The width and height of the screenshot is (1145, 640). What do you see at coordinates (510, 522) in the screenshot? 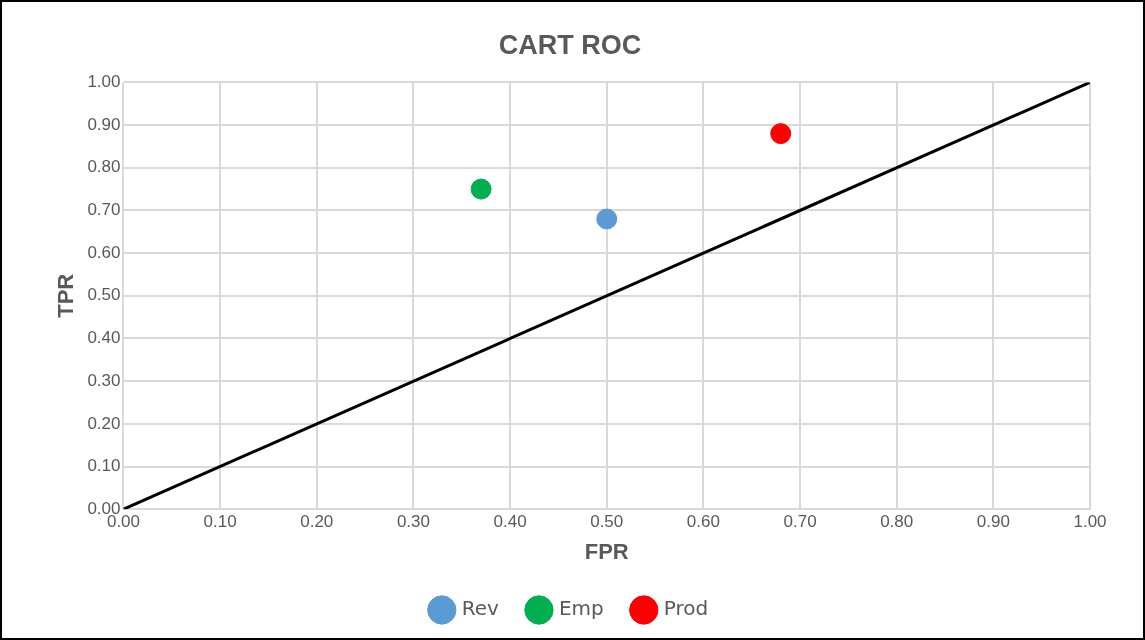
I see `x-tick-label: 0.40` at bounding box center [510, 522].